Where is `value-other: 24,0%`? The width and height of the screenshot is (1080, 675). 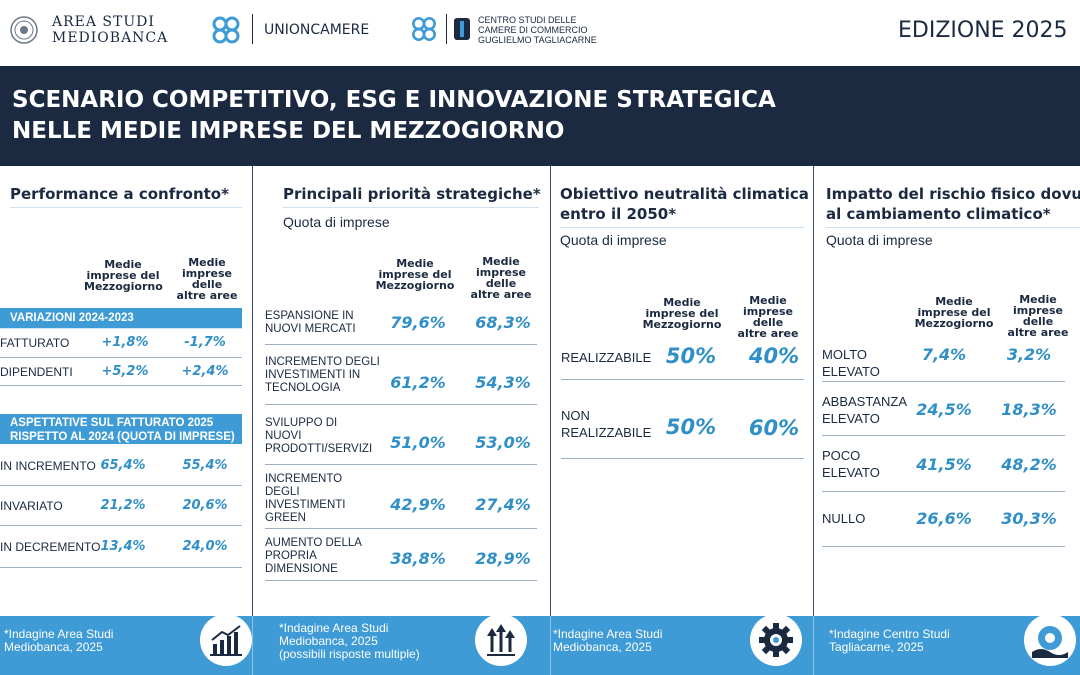
value-other: 24,0% is located at coordinates (205, 546).